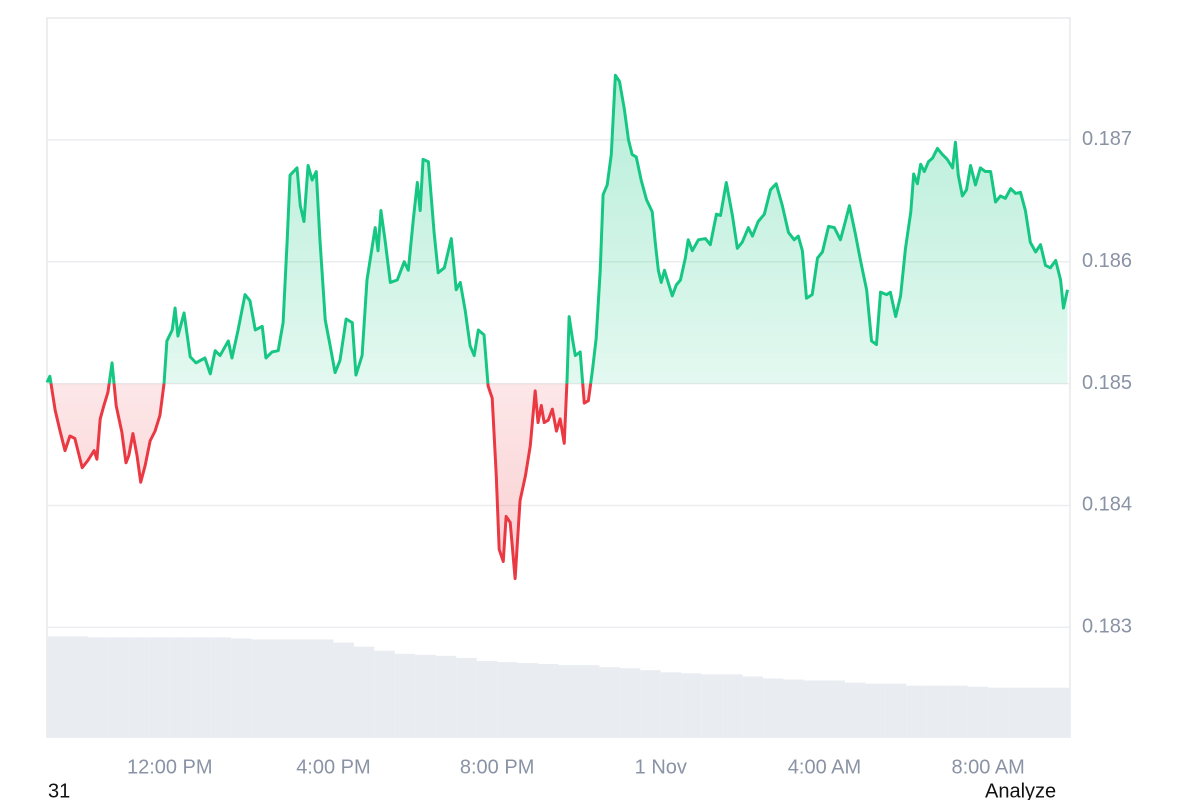 The height and width of the screenshot is (800, 1200). I want to click on y-tick-label: 0.184, so click(1107, 505).